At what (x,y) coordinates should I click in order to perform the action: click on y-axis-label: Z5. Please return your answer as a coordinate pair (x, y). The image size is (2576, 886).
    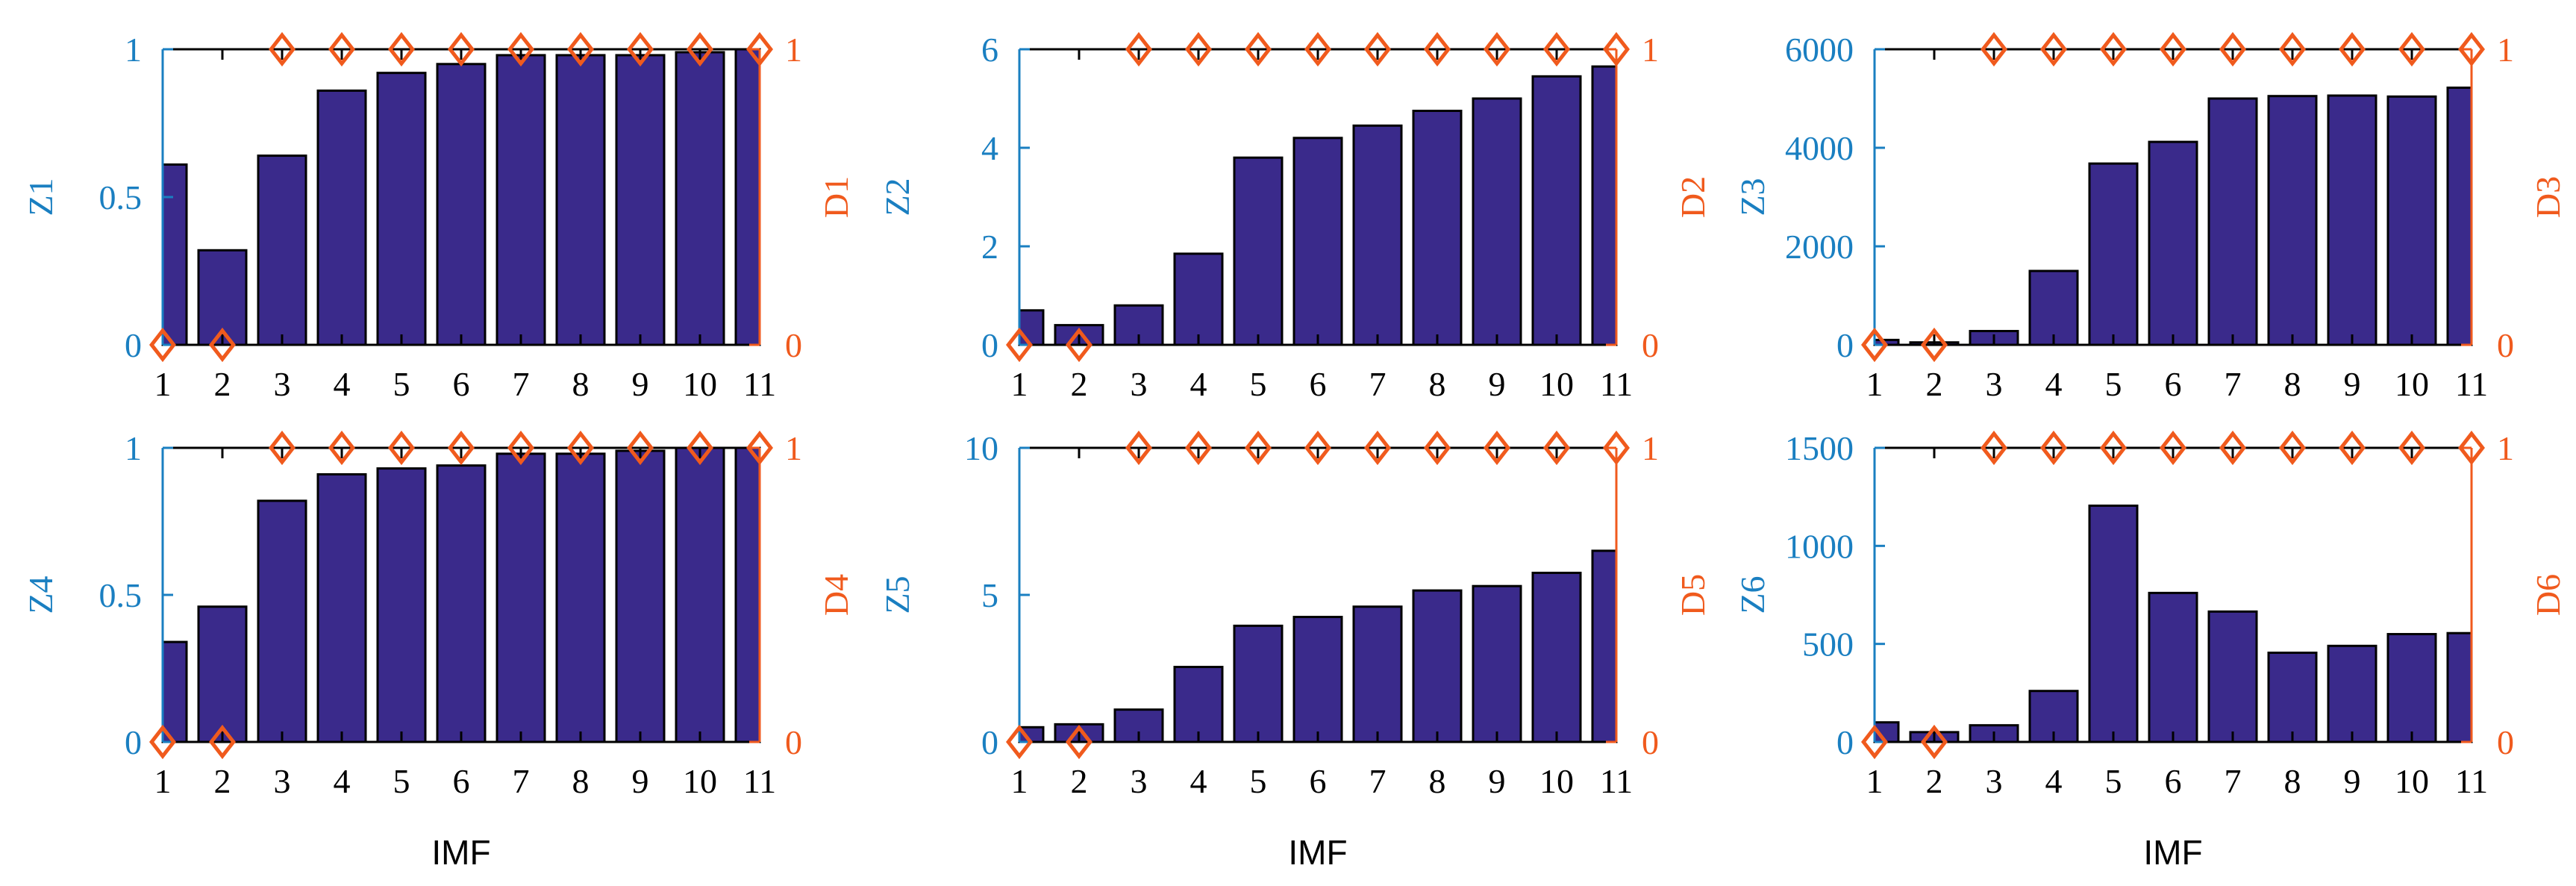
    Looking at the image, I should click on (897, 594).